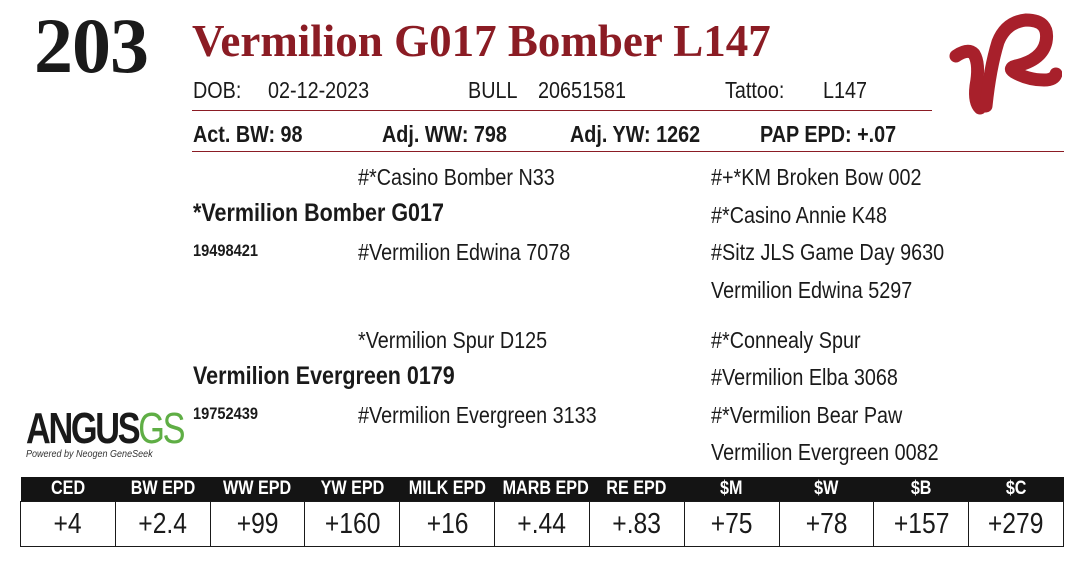 The image size is (1083, 577). Describe the element at coordinates (1005, 64) in the screenshot. I see `vr-brand-logo` at that location.